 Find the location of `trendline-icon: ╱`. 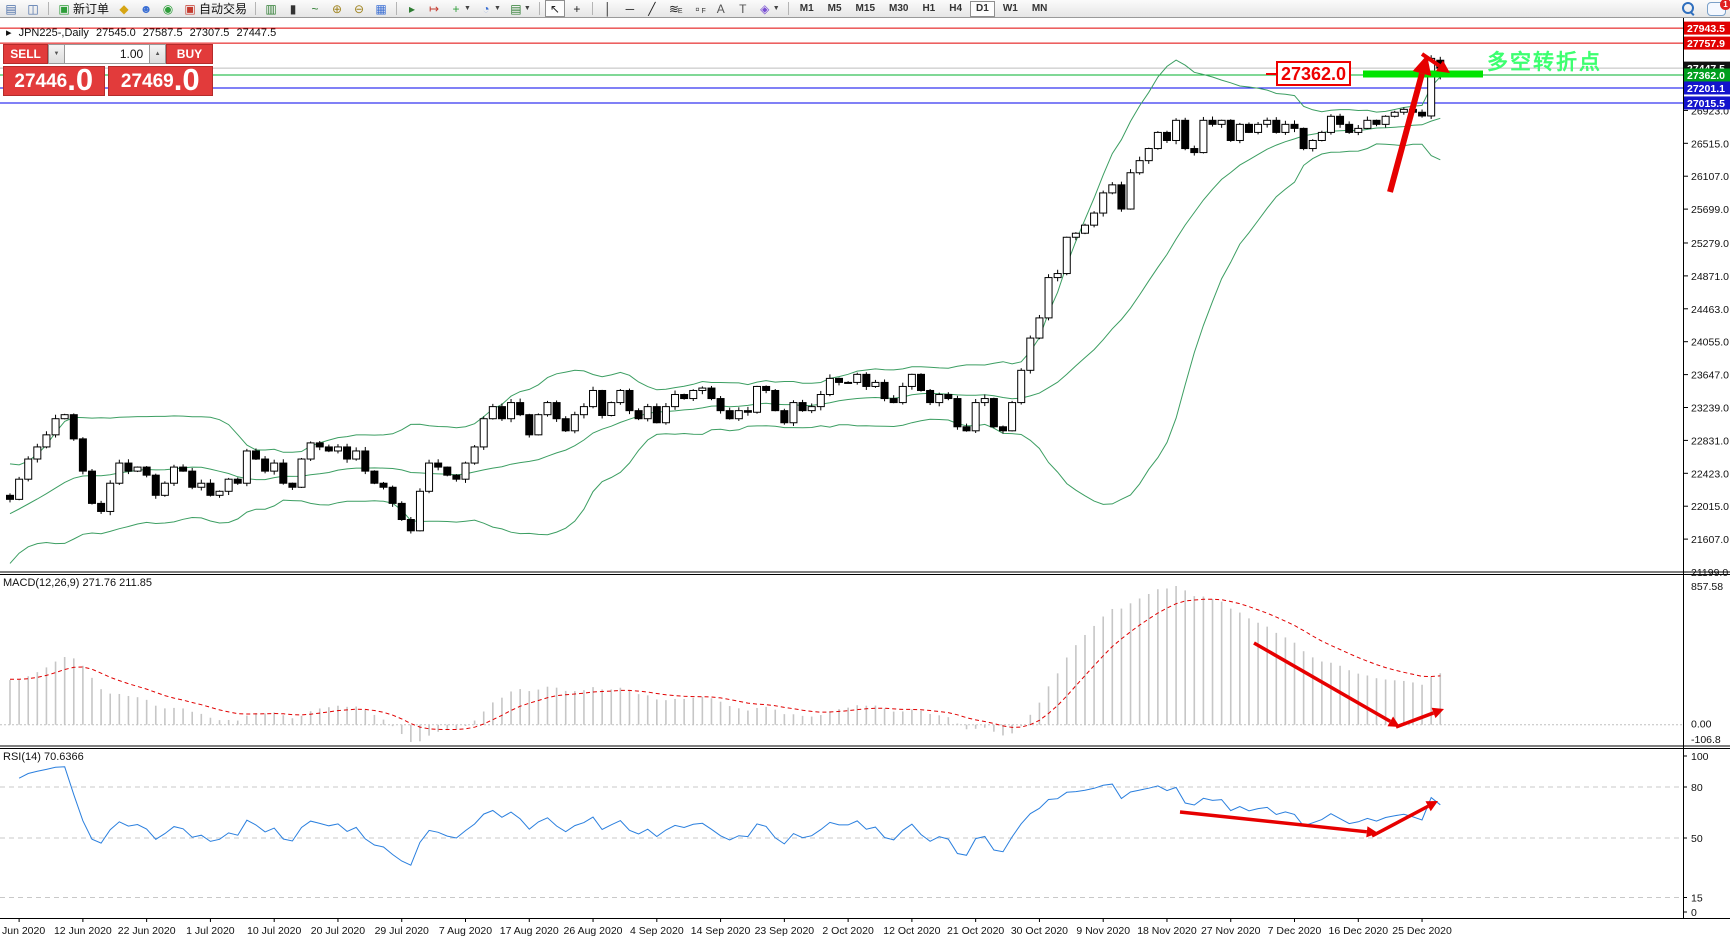

trendline-icon: ╱ is located at coordinates (652, 8).